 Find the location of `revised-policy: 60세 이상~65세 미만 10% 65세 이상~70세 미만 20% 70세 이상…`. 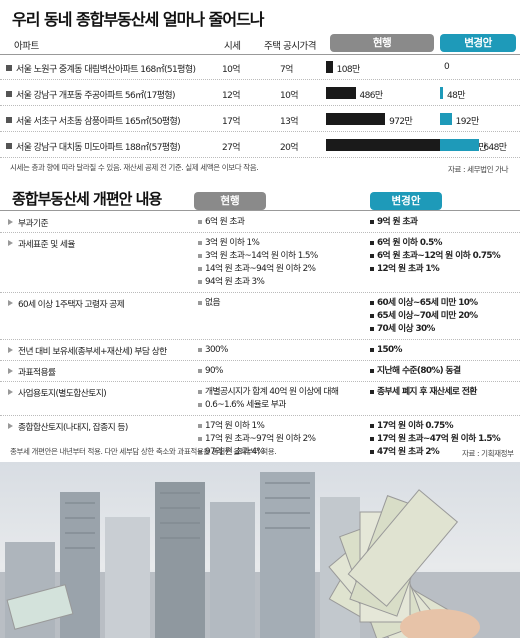

revised-policy: 60세 이상~65세 미만 10% 65세 이상~70세 미만 20% 70세 이상… is located at coordinates (424, 316).